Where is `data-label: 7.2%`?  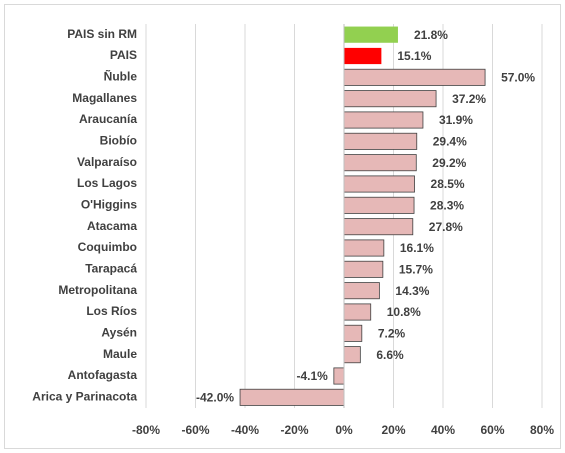 data-label: 7.2% is located at coordinates (392, 334).